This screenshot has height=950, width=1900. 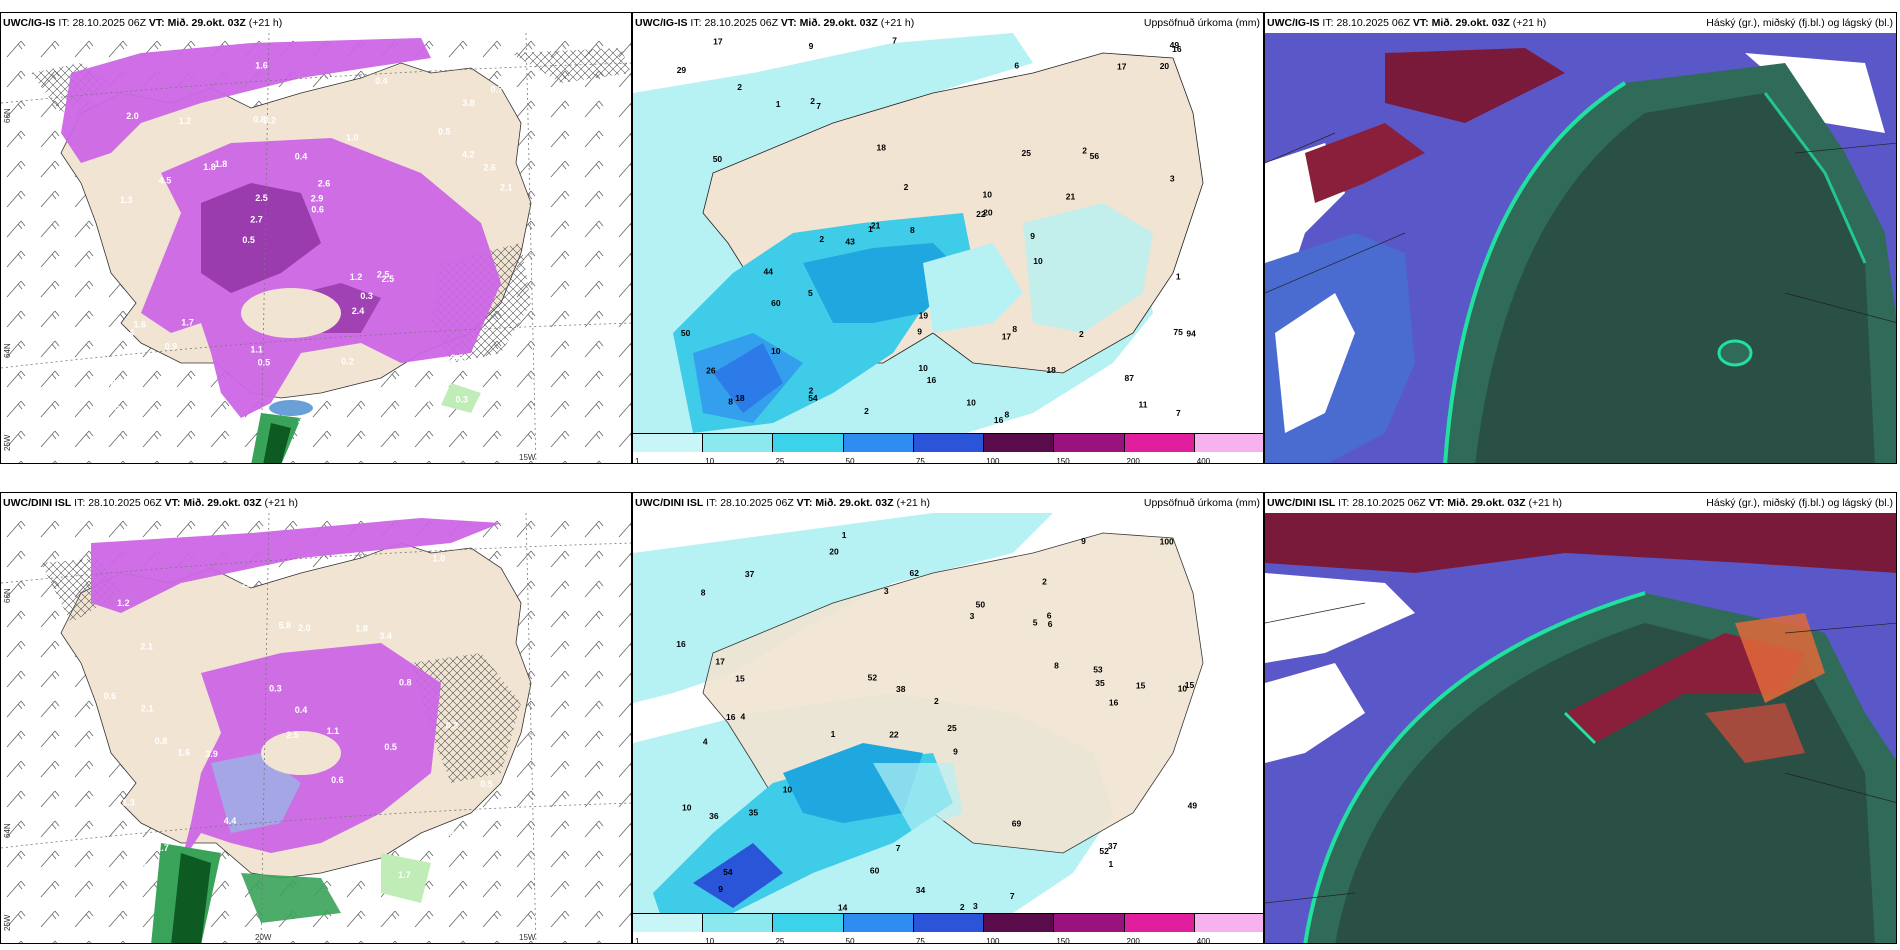 What do you see at coordinates (886, 591) in the screenshot?
I see `value-label: 3` at bounding box center [886, 591].